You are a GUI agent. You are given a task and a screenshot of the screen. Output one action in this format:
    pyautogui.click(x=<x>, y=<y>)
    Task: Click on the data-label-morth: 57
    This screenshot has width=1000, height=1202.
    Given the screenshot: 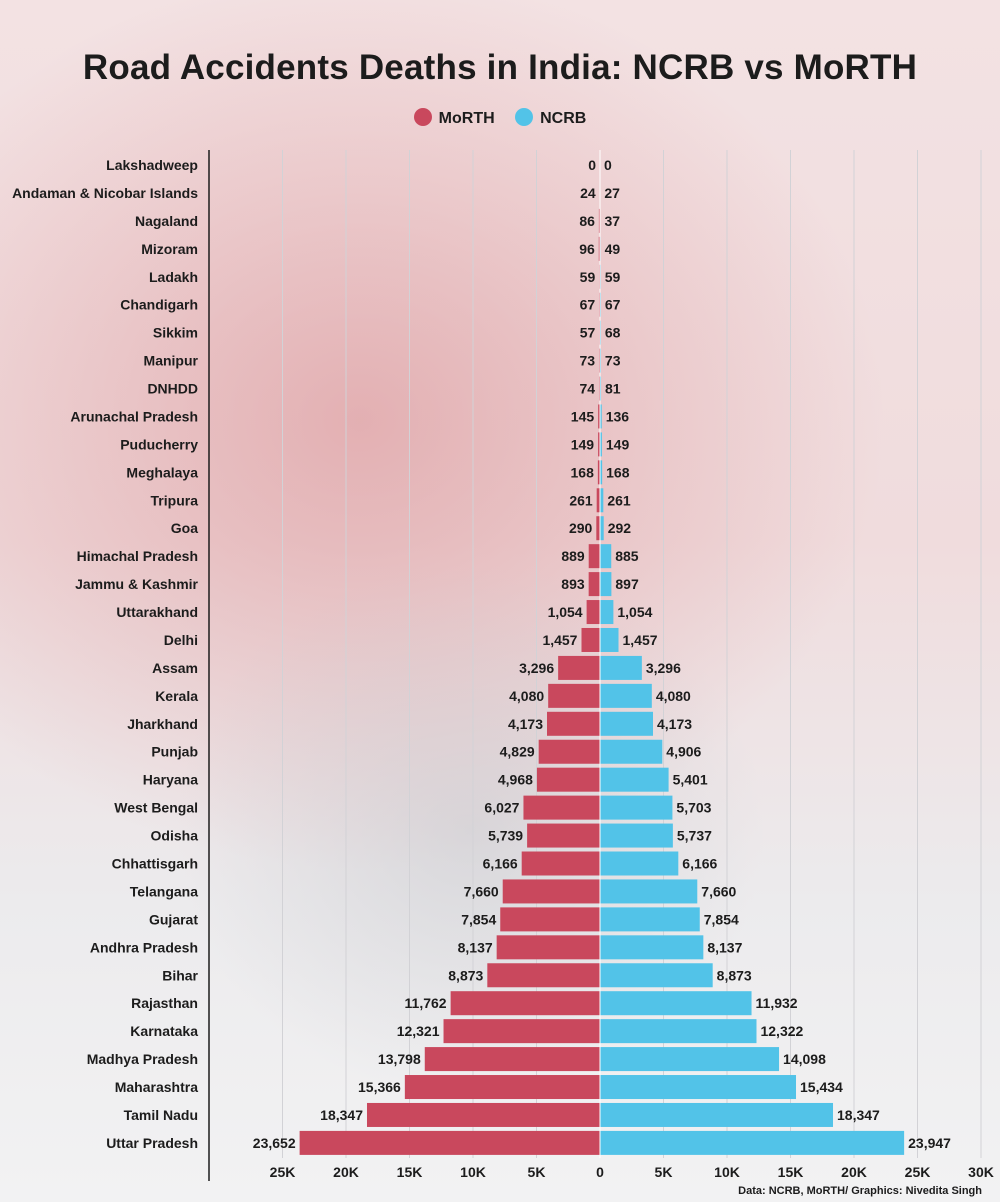 What is the action you would take?
    pyautogui.click(x=588, y=333)
    